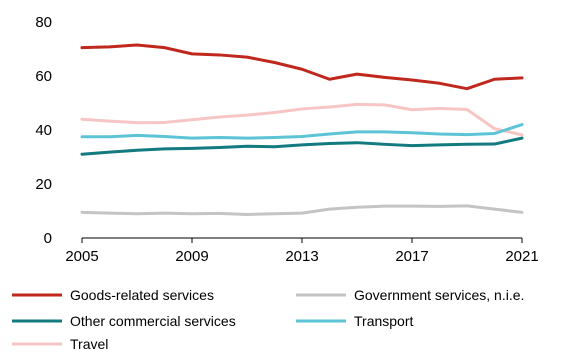 This screenshot has width=563, height=356. I want to click on legend-label: Transport, so click(384, 321).